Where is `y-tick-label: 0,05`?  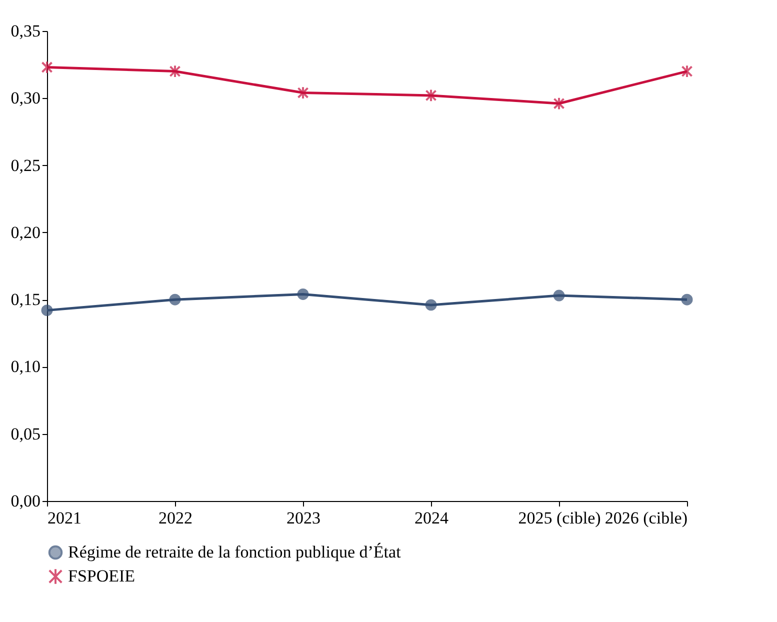 y-tick-label: 0,05 is located at coordinates (25, 434).